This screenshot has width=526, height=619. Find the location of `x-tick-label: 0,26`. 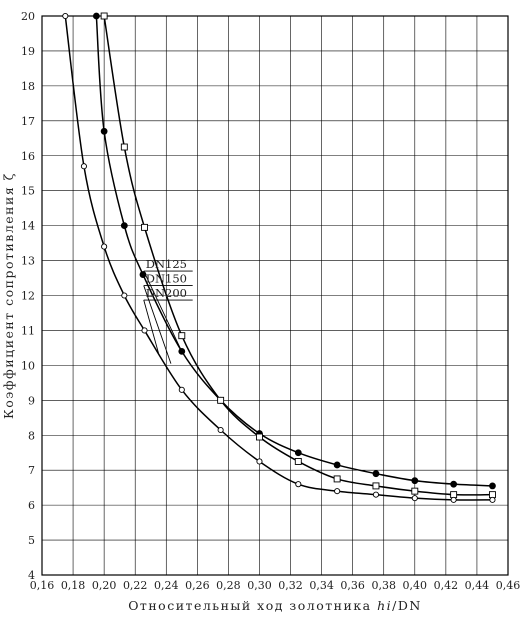

x-tick-label: 0,26 is located at coordinates (197, 585).